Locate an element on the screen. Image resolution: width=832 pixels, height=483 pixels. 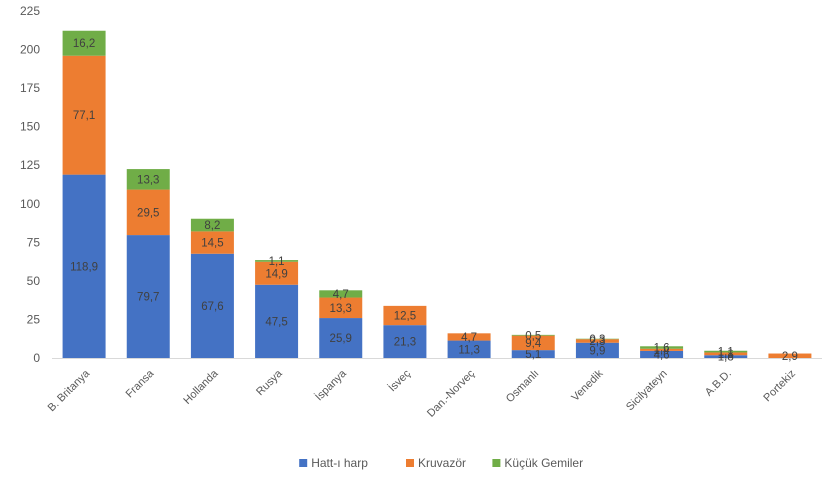
y-tick-label: 50 is located at coordinates (34, 281).